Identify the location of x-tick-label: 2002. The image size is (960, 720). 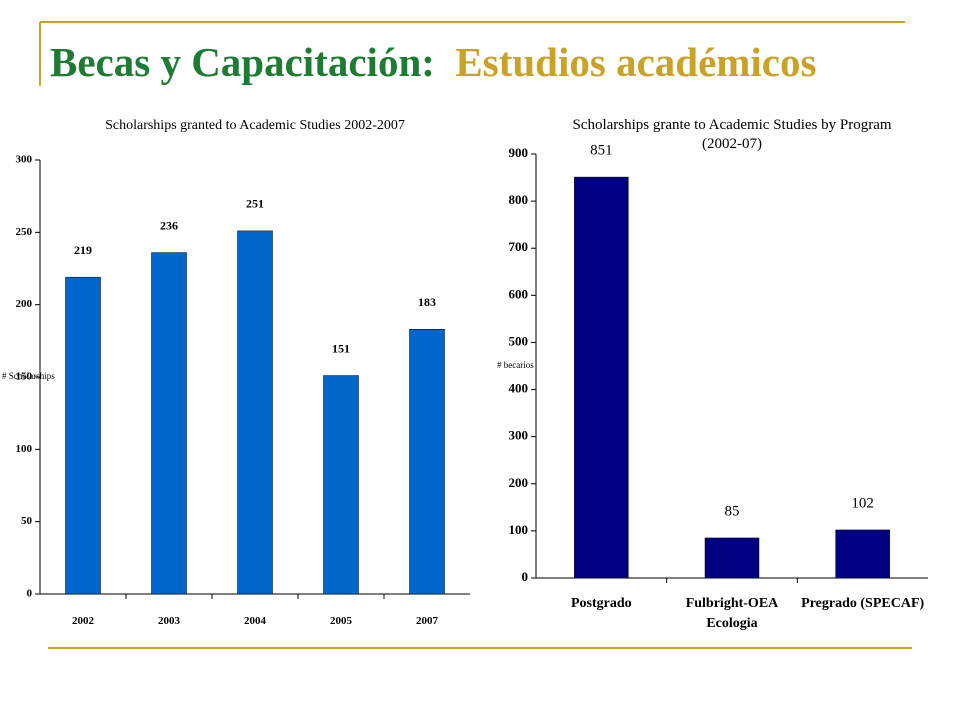
(83, 621).